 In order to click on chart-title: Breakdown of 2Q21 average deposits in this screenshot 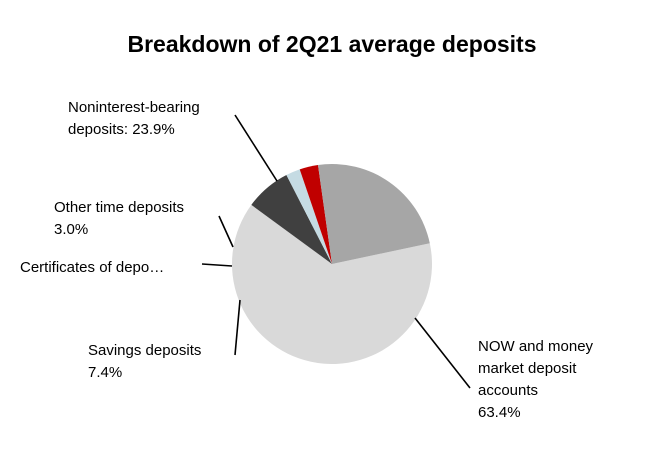, I will do `click(331, 44)`.